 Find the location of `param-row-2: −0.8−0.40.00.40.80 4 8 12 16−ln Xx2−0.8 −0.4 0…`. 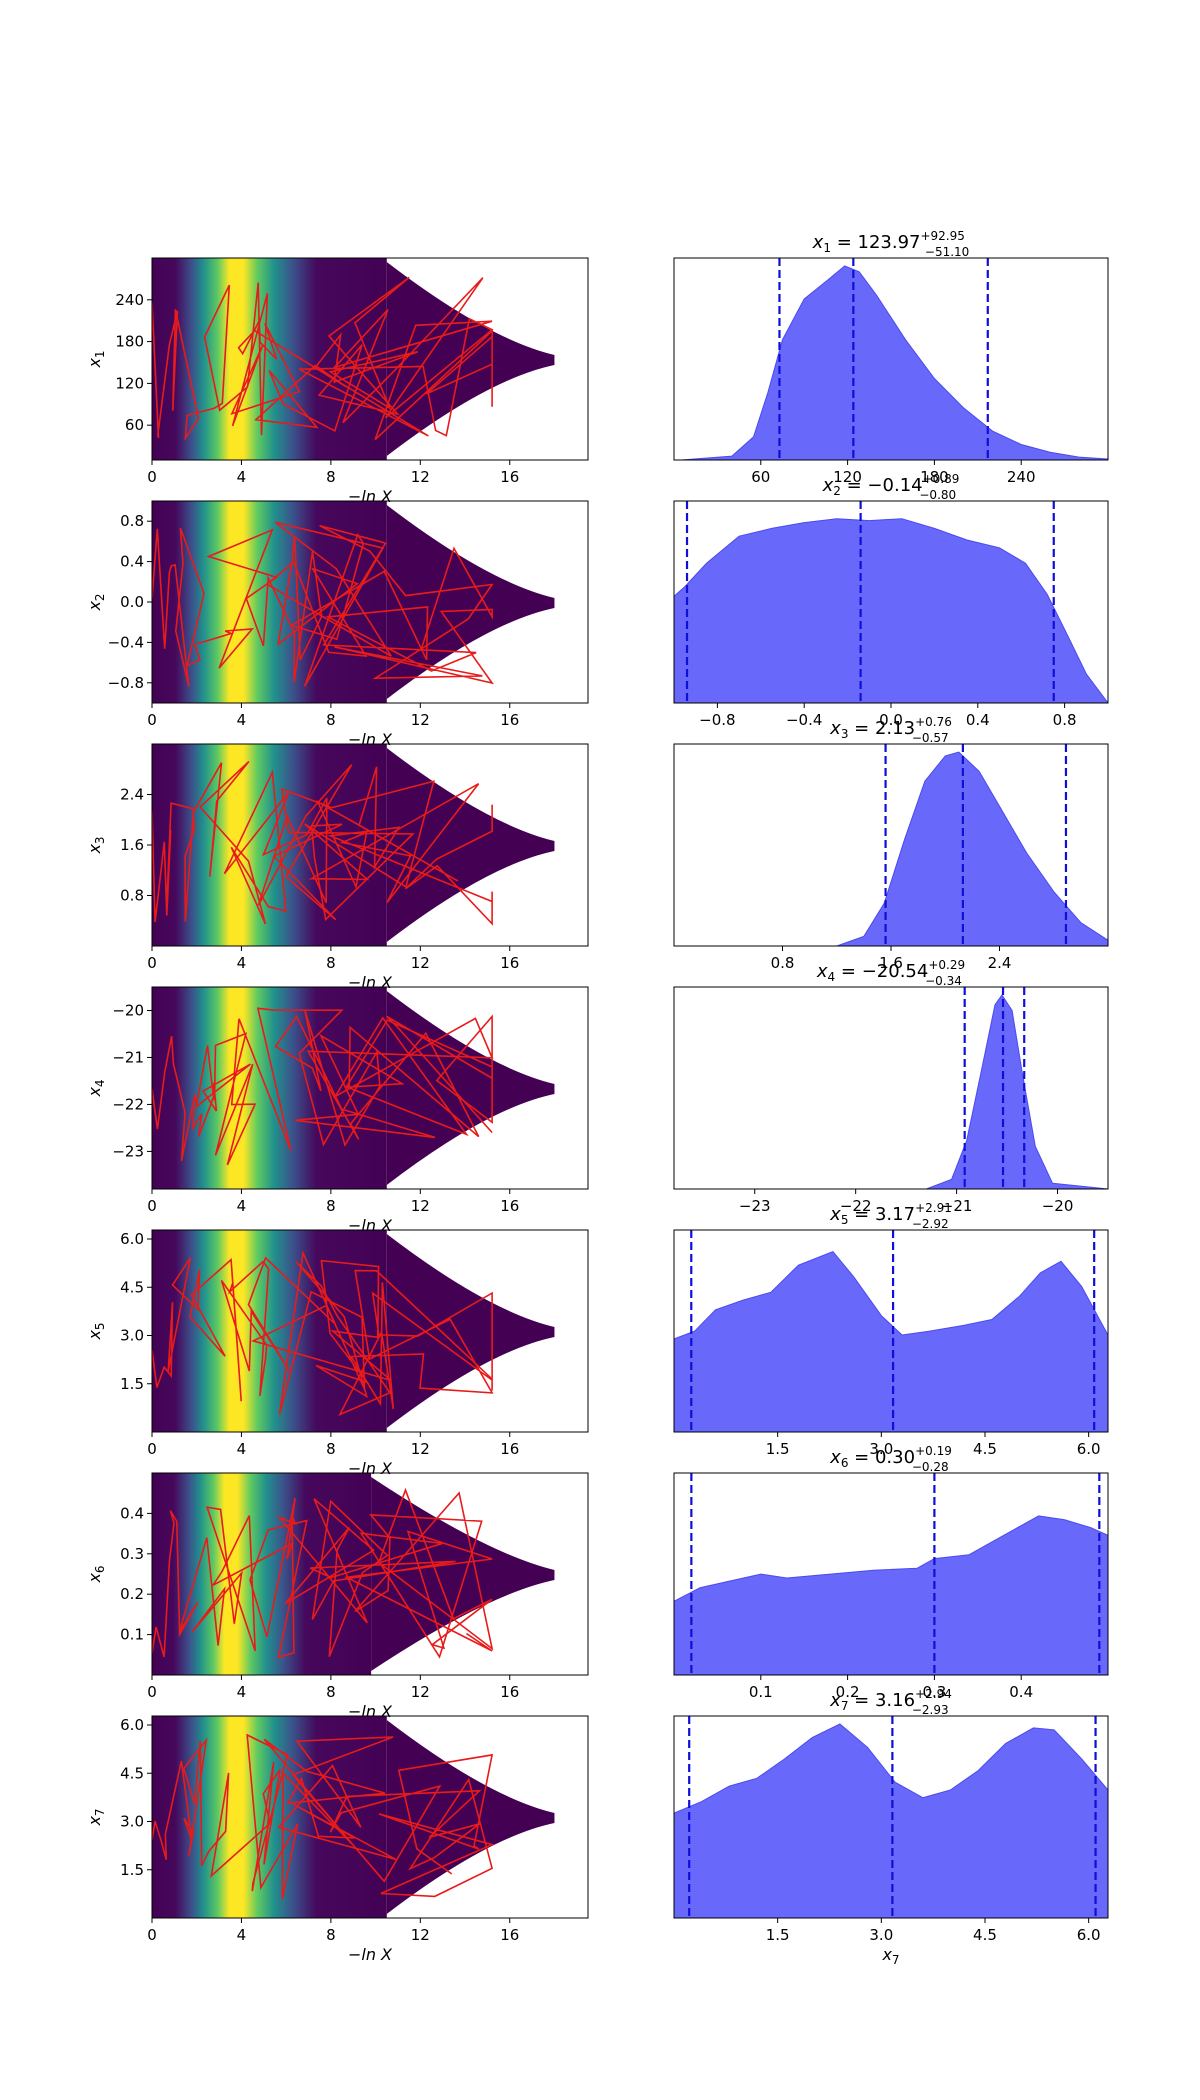

param-row-2: −0.8−0.40.00.40.80 4 8 12 16−ln Xx2−0.8 −0.4 0… is located at coordinates (597, 610).